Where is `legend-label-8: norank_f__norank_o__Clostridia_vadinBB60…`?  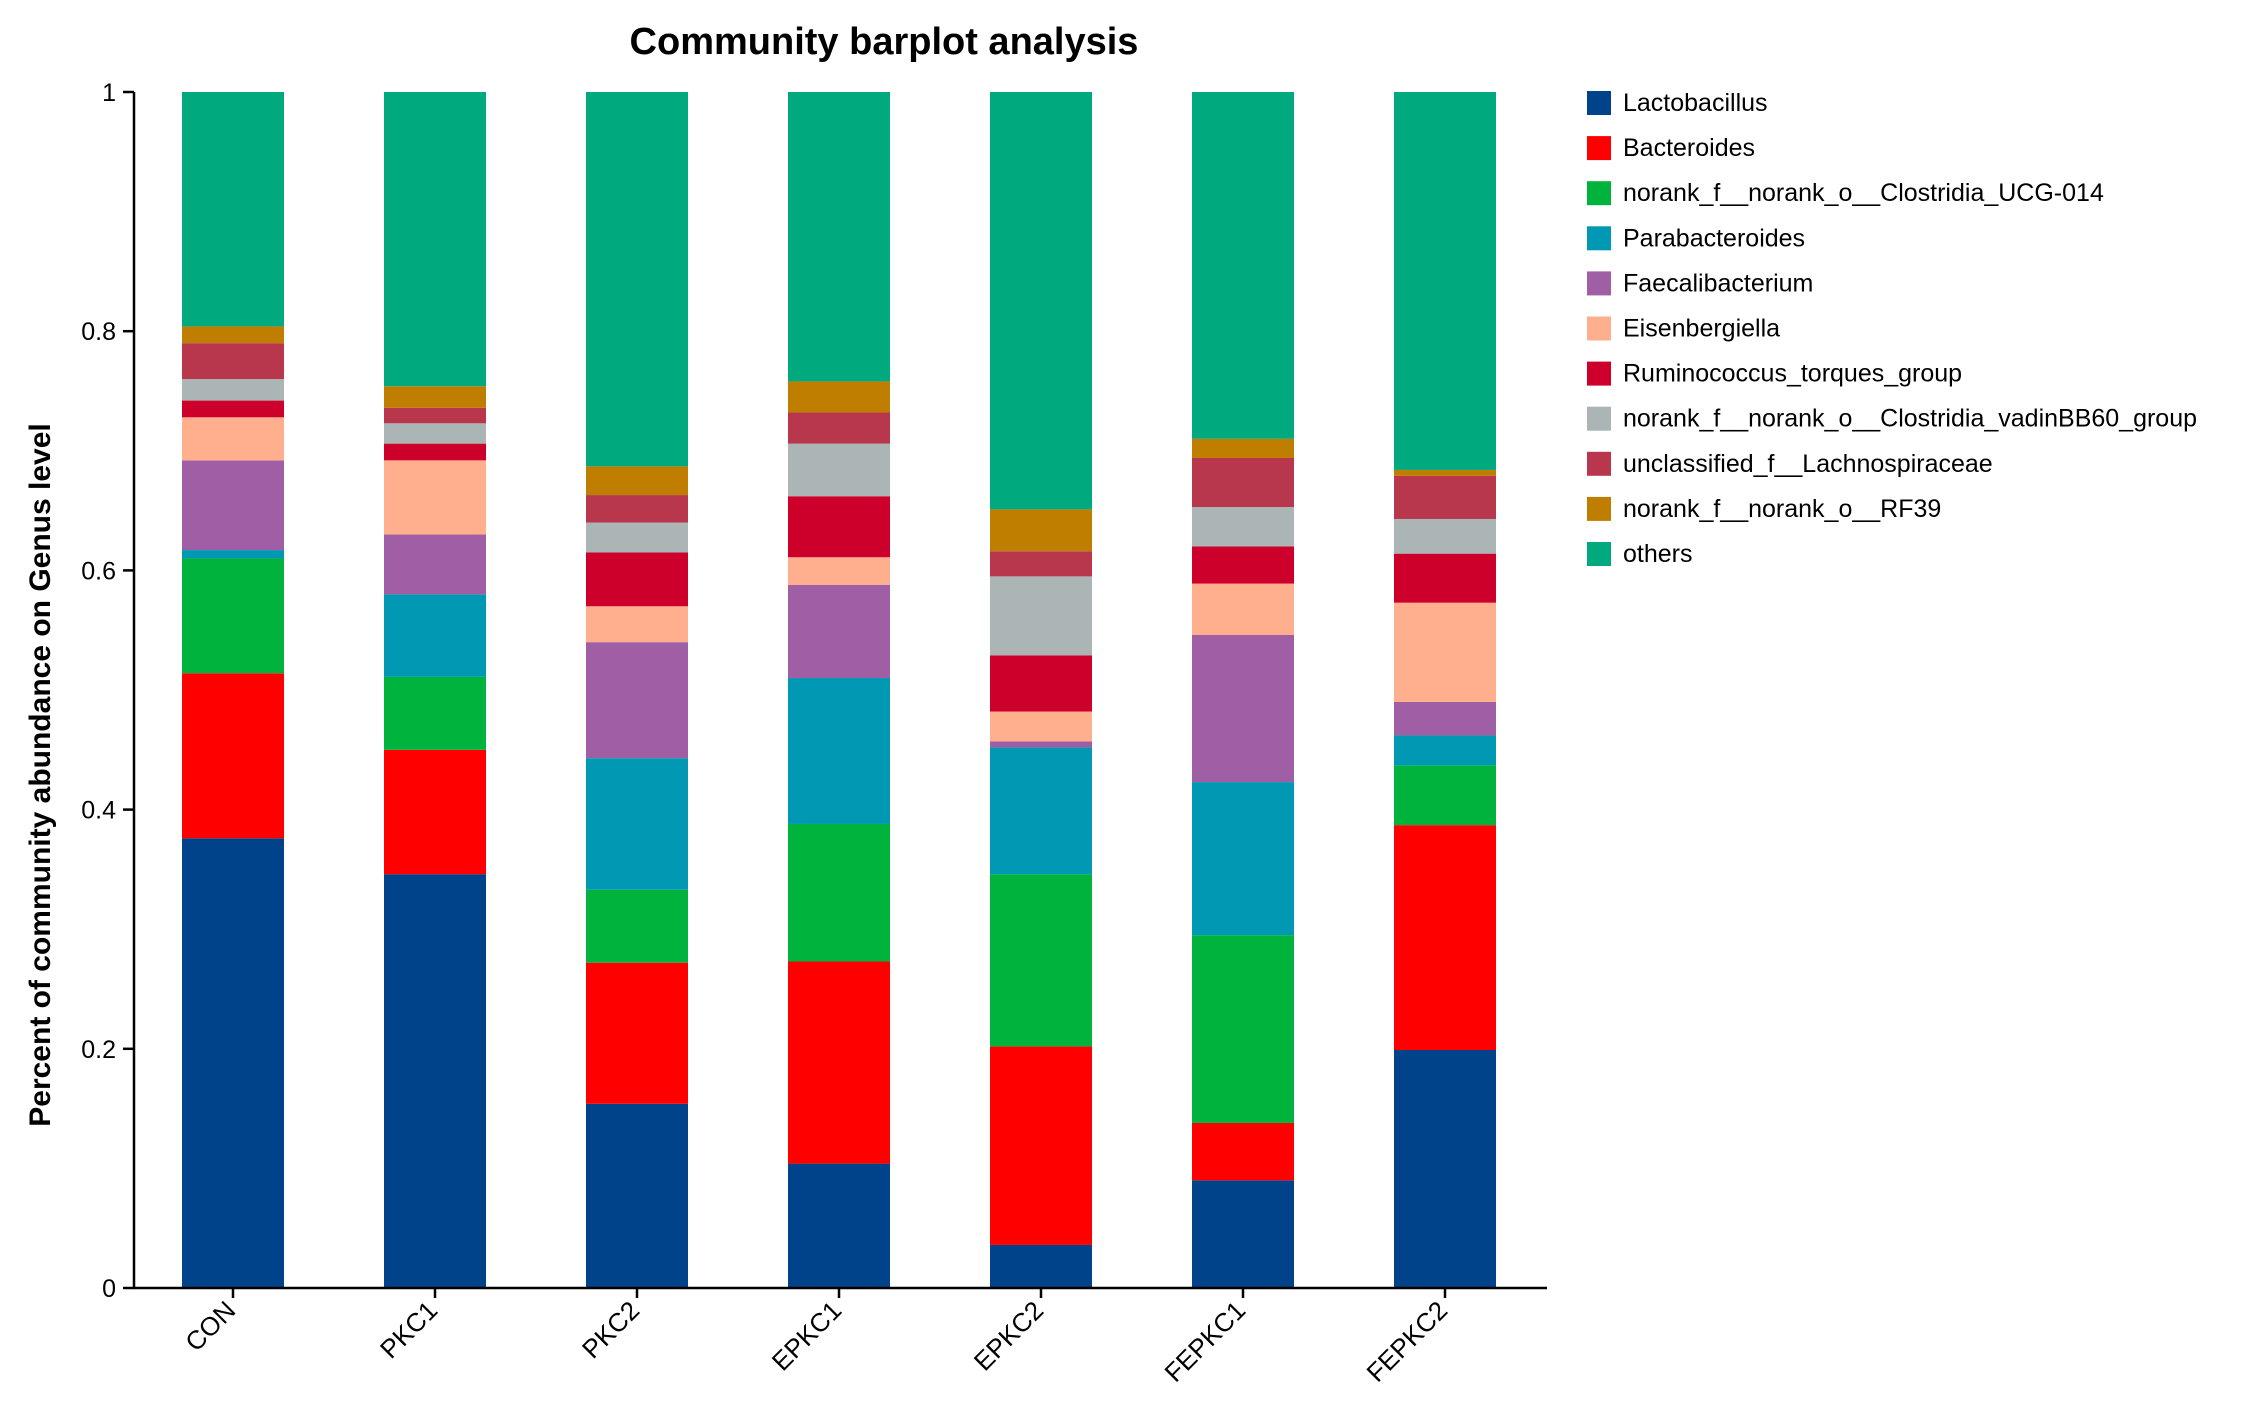 legend-label-8: norank_f__norank_o__Clostridia_vadinBB60… is located at coordinates (1910, 419).